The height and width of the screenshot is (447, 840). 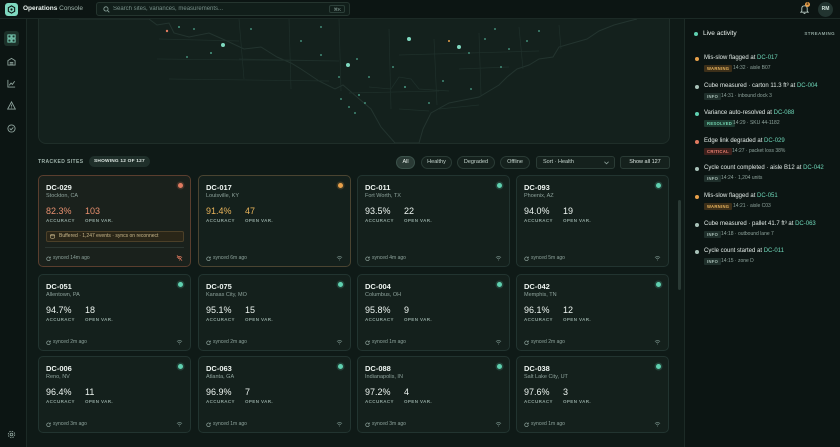 I want to click on nav-alerts, so click(x=11, y=105).